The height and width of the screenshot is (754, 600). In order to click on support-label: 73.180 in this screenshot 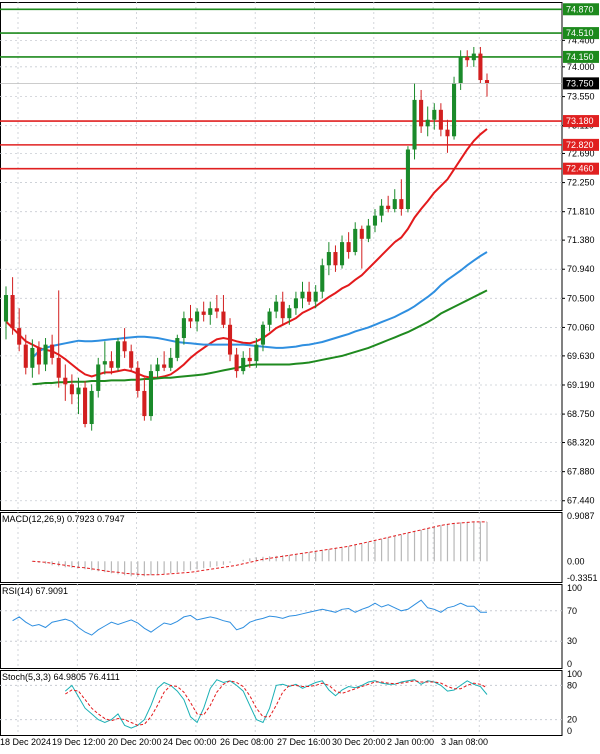, I will do `click(580, 121)`.